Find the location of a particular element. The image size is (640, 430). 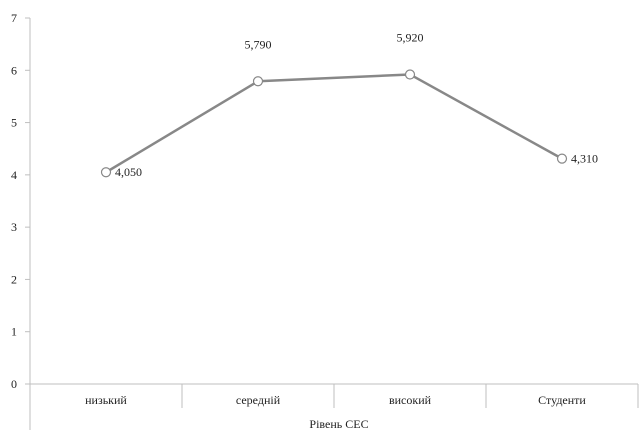

x-category-label: високий is located at coordinates (410, 400).